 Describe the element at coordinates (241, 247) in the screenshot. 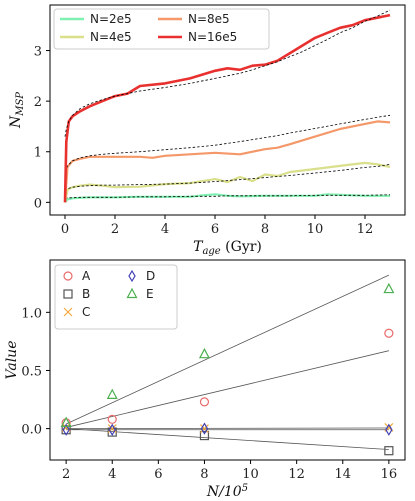

I see `x-axis-label-unit: (Gyr)` at that location.